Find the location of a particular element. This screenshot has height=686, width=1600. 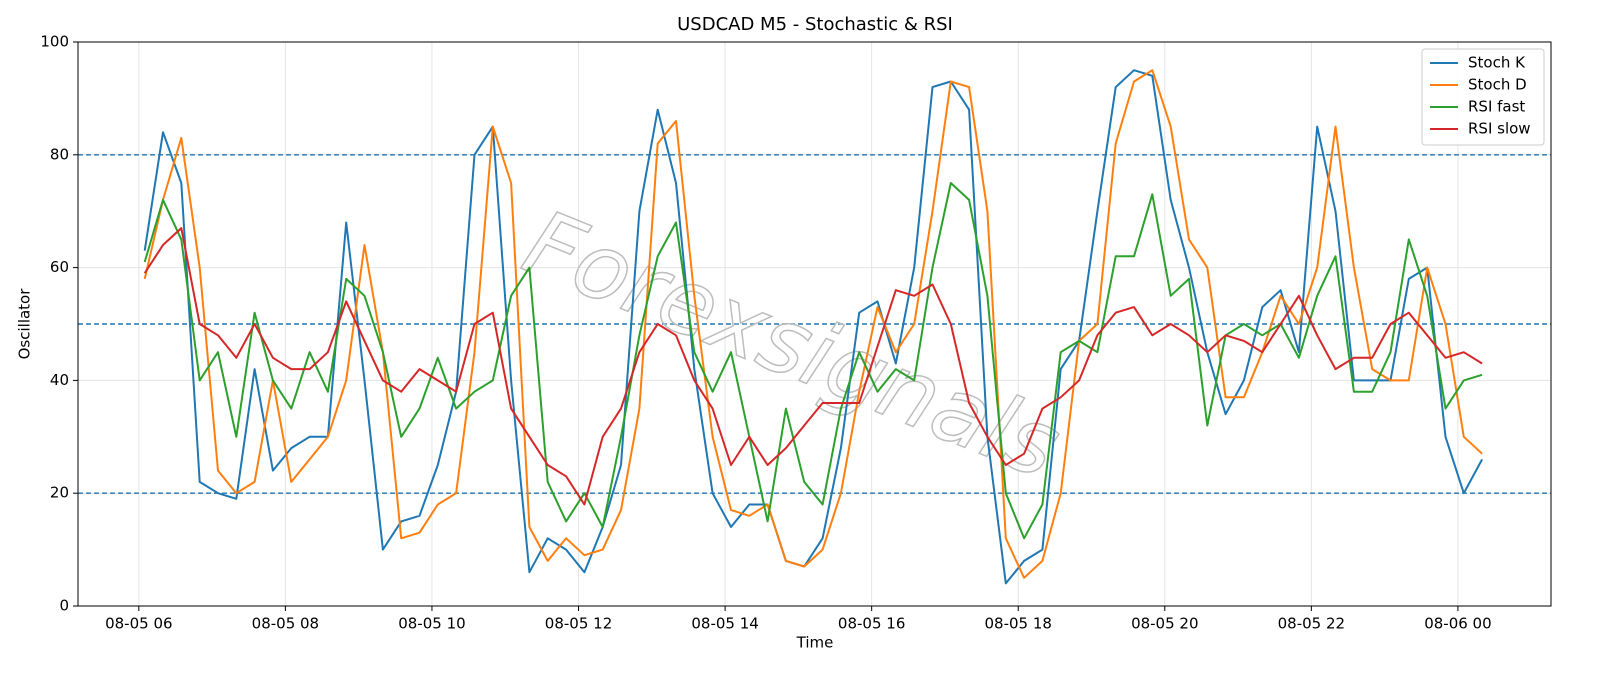

legend-label: RSI slow is located at coordinates (1499, 129).